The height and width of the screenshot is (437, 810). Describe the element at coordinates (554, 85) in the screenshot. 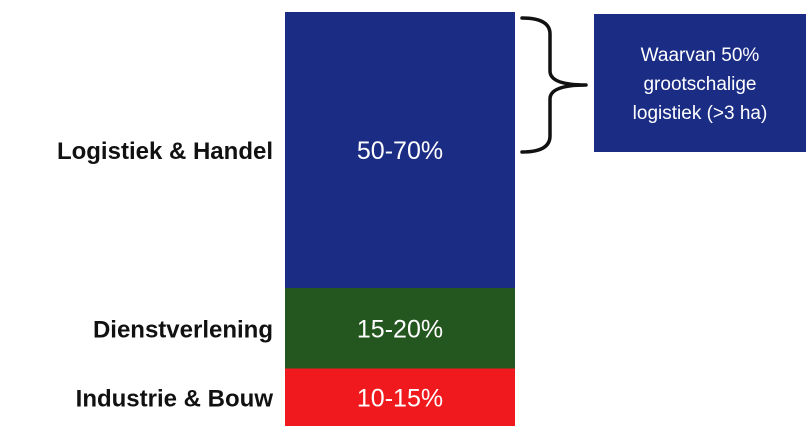

I see `annotation-bracket` at that location.